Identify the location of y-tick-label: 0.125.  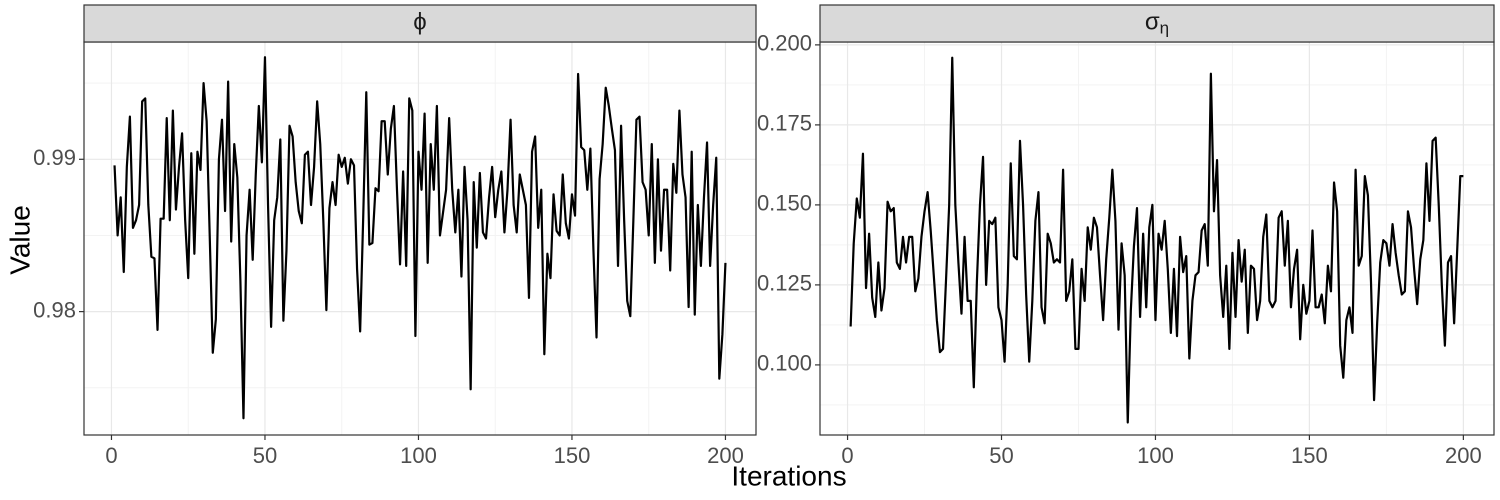
(784, 283).